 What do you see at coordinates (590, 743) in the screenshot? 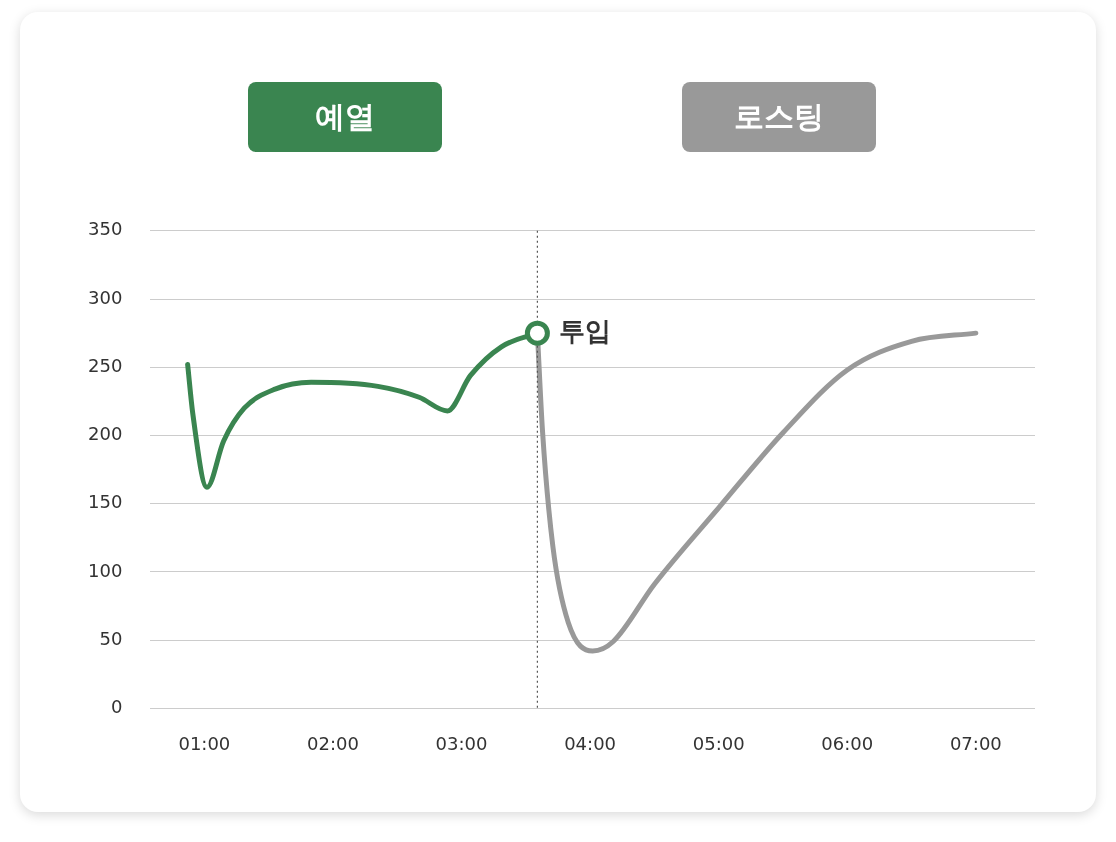
I see `x-tick-label: 04:00` at bounding box center [590, 743].